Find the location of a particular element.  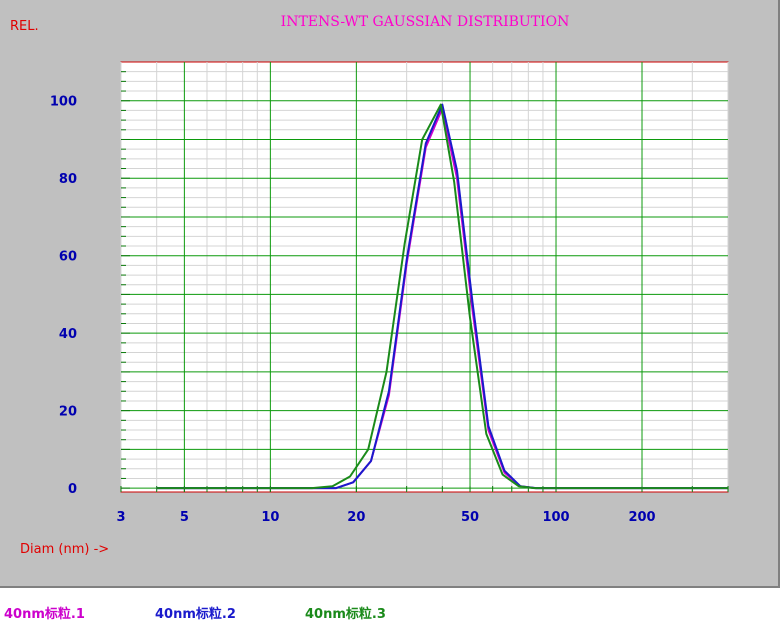

y-tick-label: 60 is located at coordinates (68, 257).